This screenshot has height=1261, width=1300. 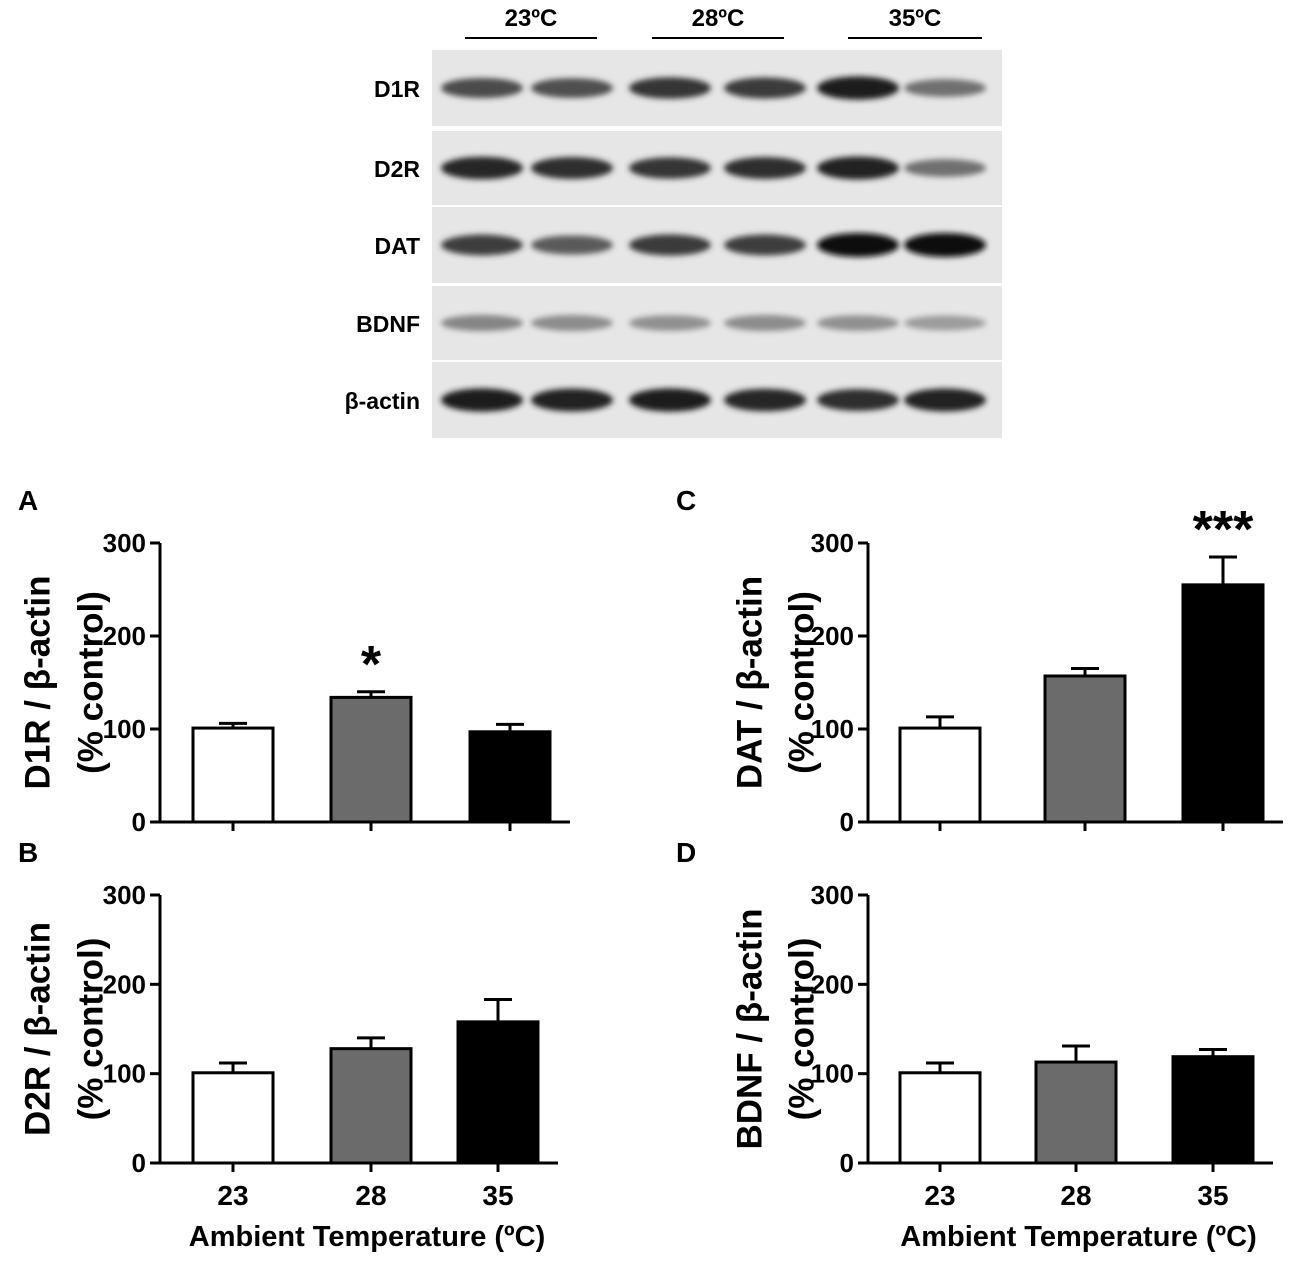 I want to click on blot-row-label: BDNF, so click(x=388, y=324).